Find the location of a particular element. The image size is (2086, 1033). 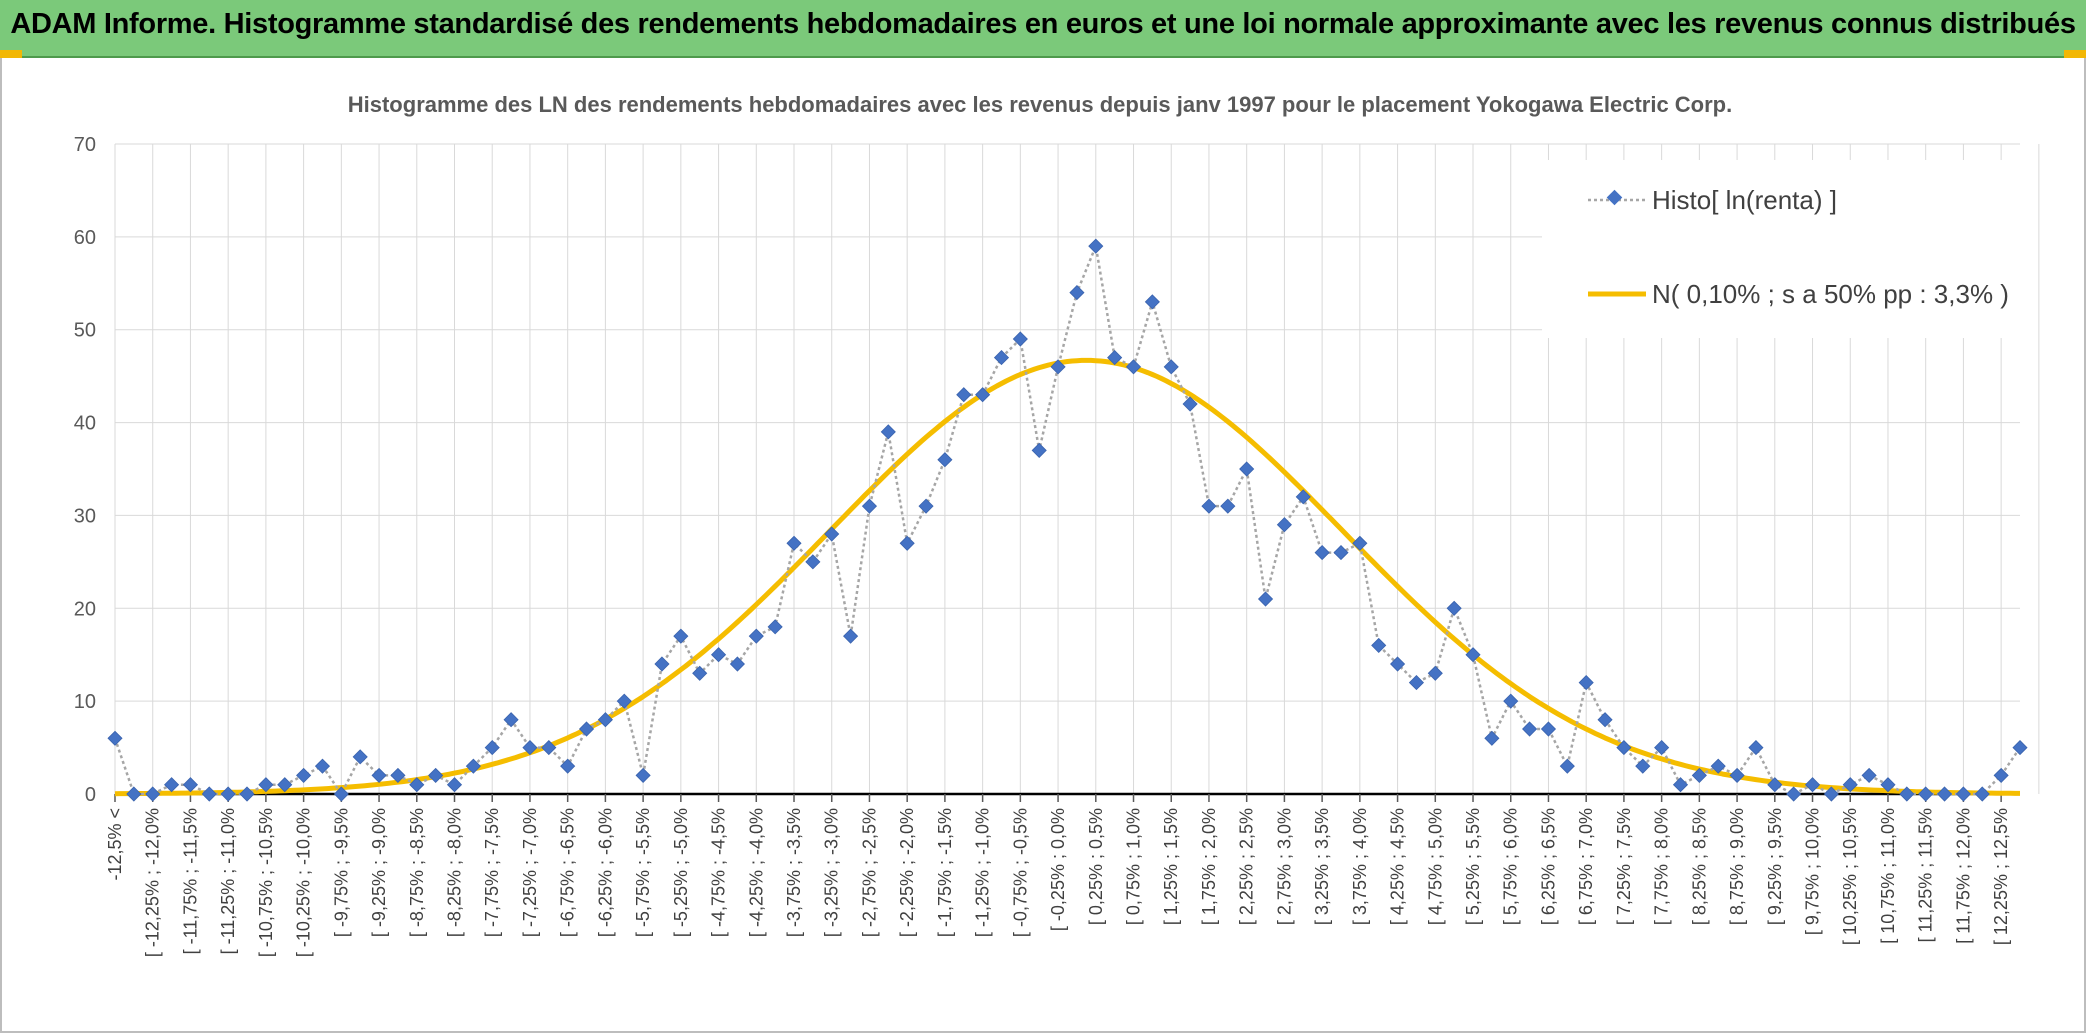

y-tick-label: 20 is located at coordinates (85, 609).